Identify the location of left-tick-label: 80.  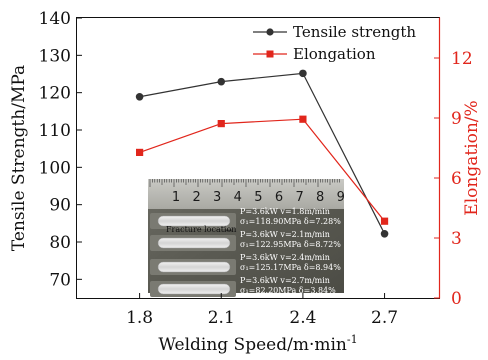
(60, 243).